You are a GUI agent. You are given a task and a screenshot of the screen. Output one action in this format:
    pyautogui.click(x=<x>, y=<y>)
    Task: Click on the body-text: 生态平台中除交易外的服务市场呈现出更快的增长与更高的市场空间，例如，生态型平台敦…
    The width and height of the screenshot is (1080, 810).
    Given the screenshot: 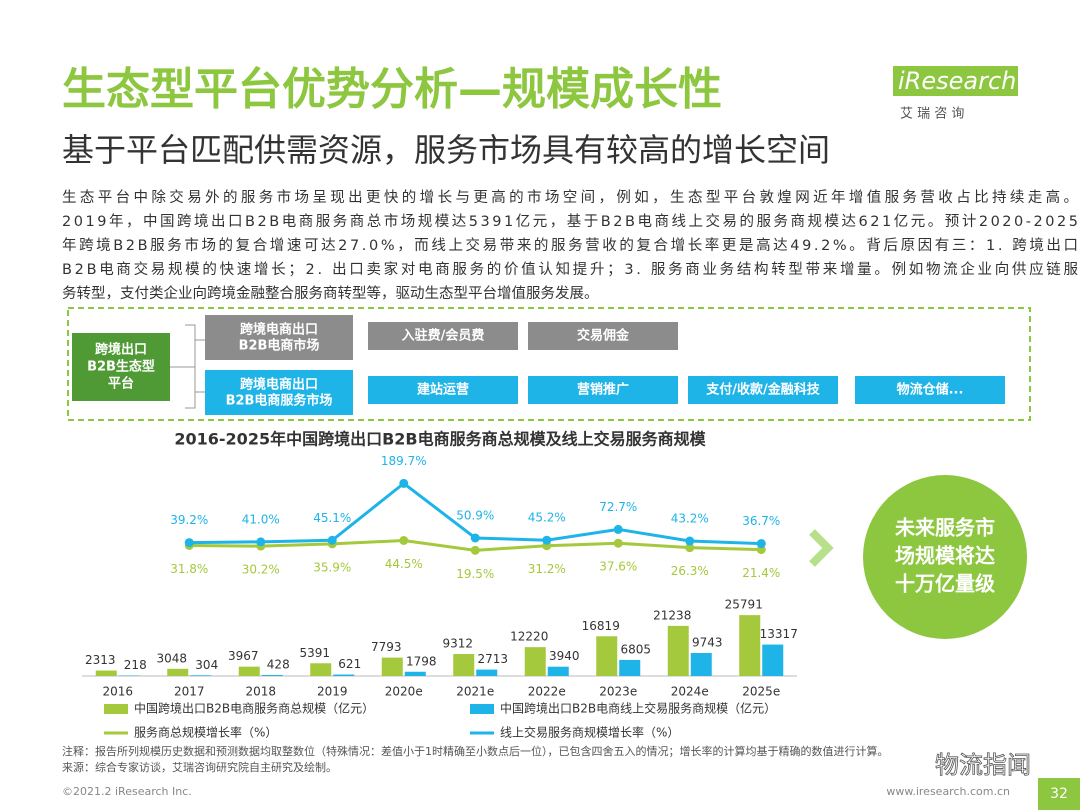 What is the action you would take?
    pyautogui.click(x=570, y=245)
    